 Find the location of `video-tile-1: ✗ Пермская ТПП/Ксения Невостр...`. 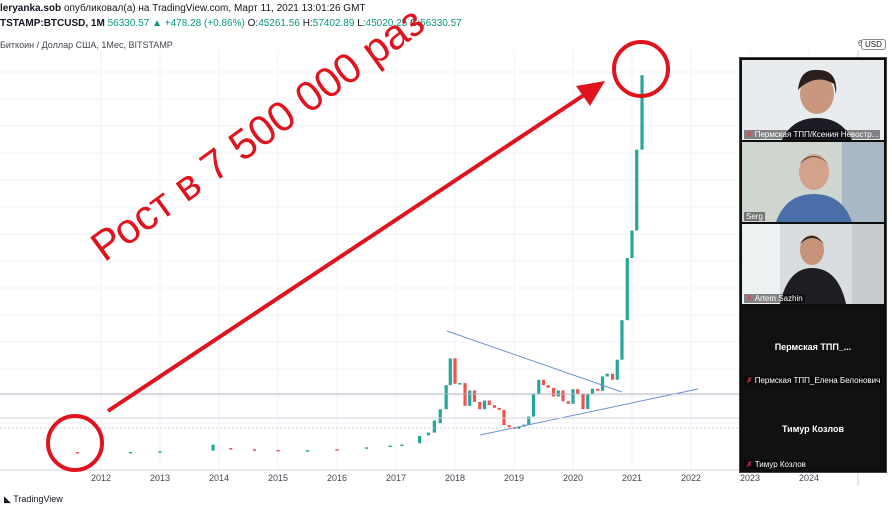

video-tile-1: ✗ Пермская ТПП/Ксения Невостр... is located at coordinates (813, 100).